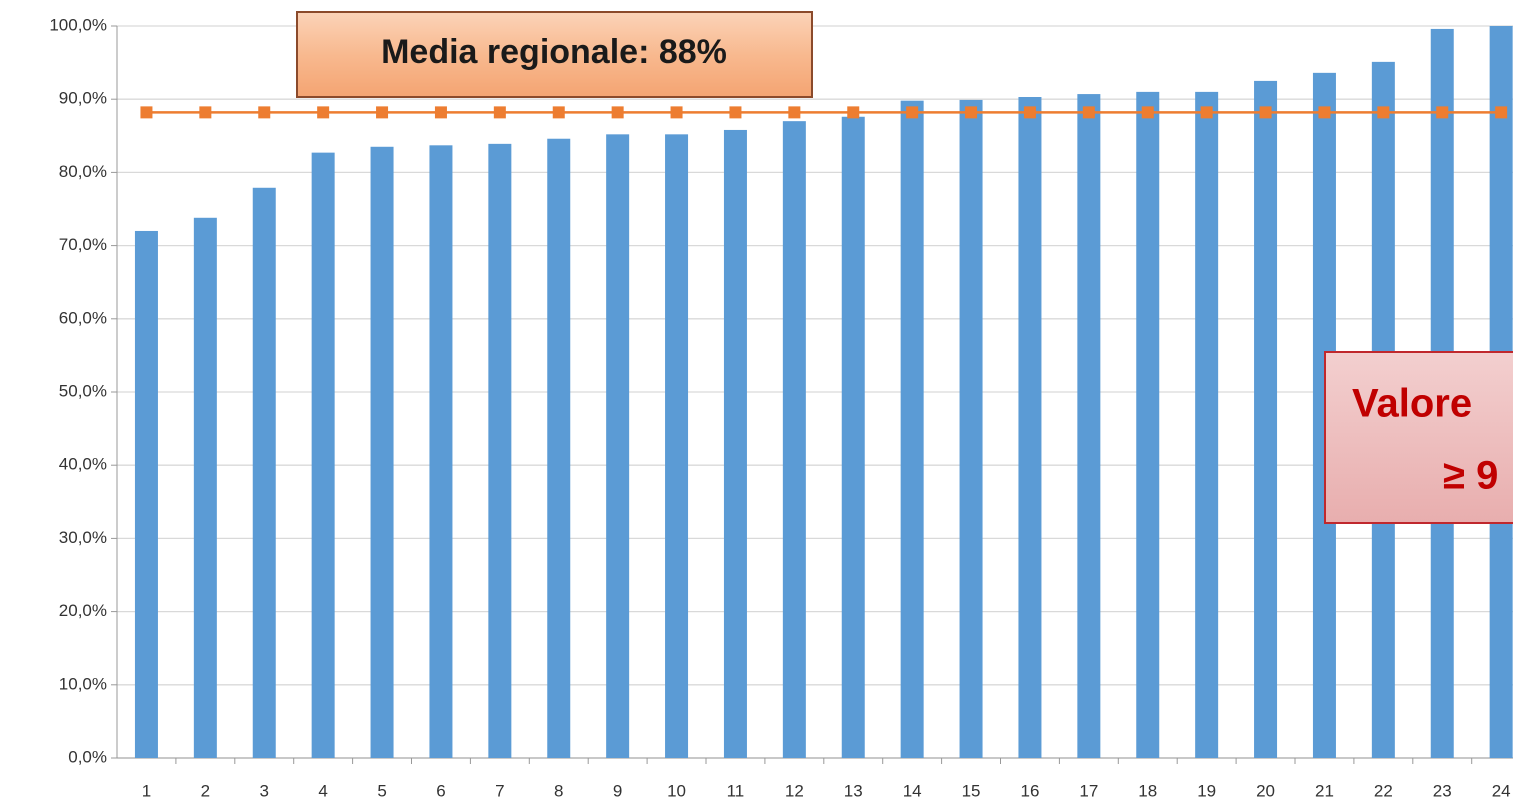 This screenshot has height=803, width=1513. I want to click on x-tick-label: 1, so click(146, 790).